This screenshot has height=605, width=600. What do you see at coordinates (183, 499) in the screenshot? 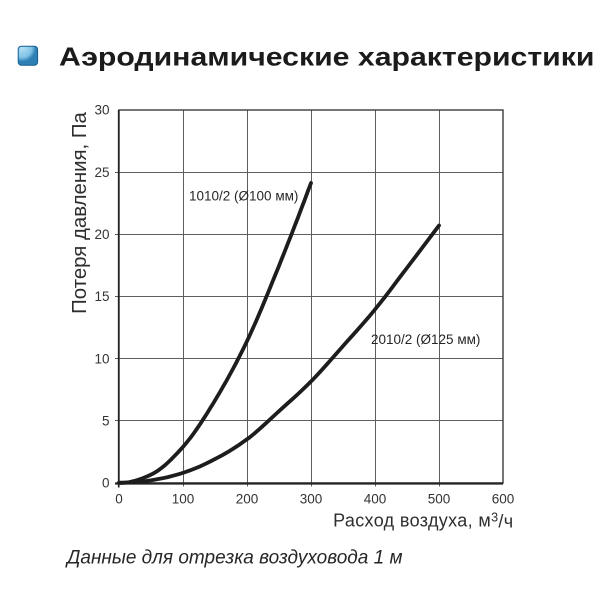
I see `svg-text: 100` at bounding box center [183, 499].